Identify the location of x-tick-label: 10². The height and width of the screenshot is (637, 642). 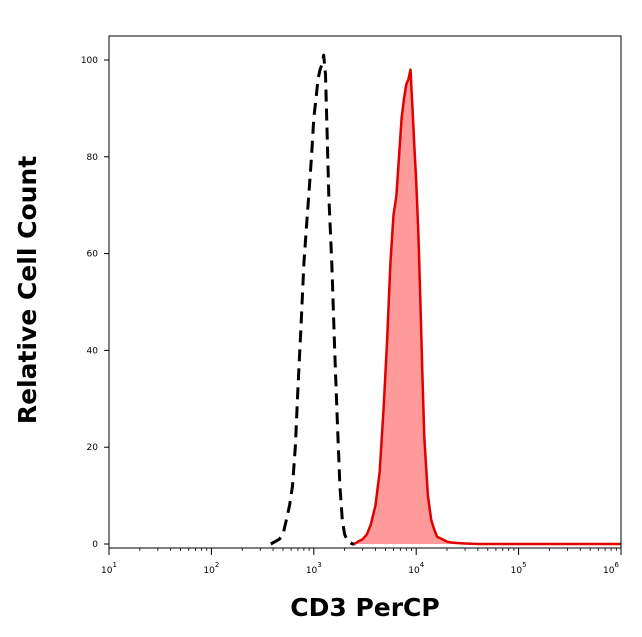
(211, 568).